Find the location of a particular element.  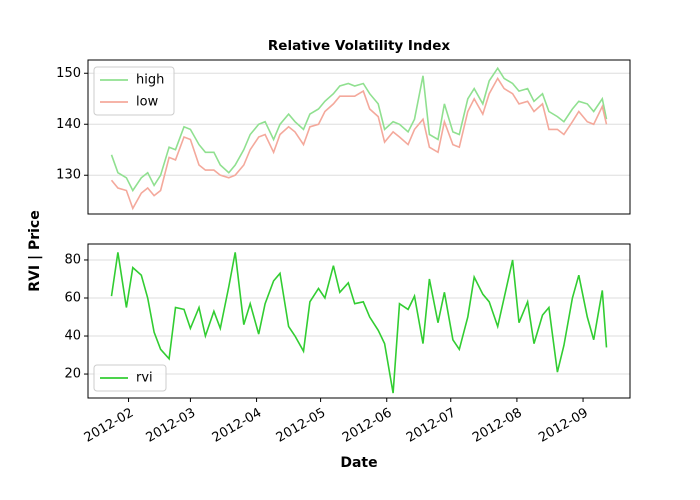

x-tick-label: 2012-09 is located at coordinates (563, 426).